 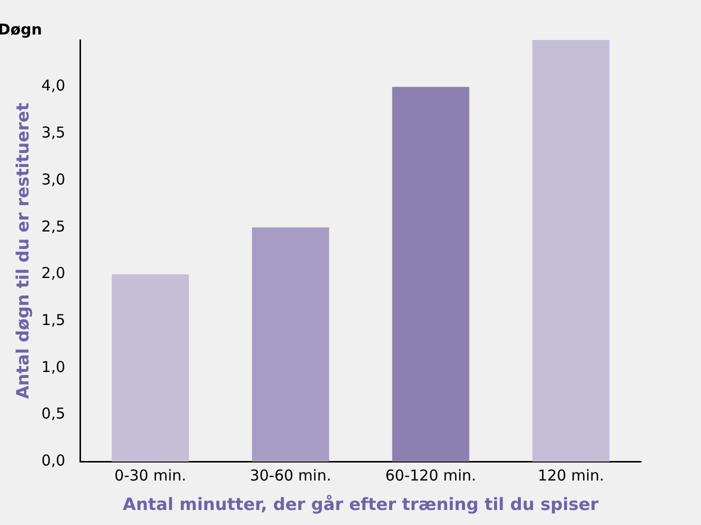 What do you see at coordinates (150, 475) in the screenshot?
I see `x-tick-label: 0-30 min.` at bounding box center [150, 475].